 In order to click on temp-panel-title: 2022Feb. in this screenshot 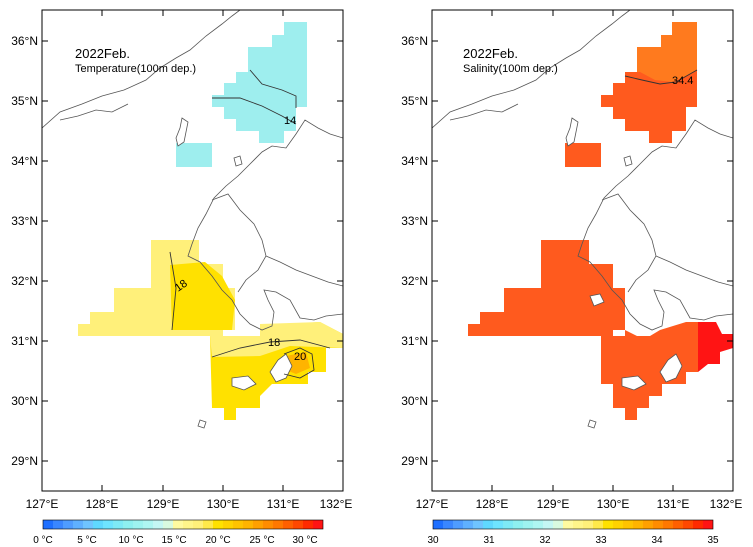, I will do `click(102, 53)`.